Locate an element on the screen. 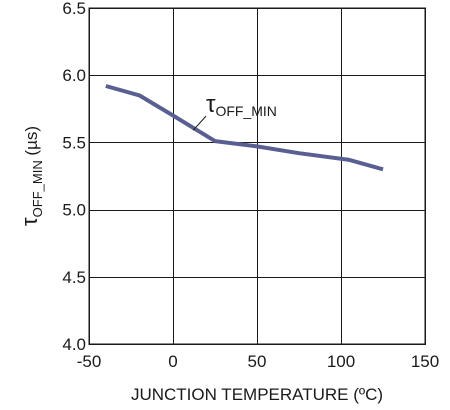 The width and height of the screenshot is (450, 410). y-axis-title: τOFF_MIN (µs) is located at coordinates (31, 176).